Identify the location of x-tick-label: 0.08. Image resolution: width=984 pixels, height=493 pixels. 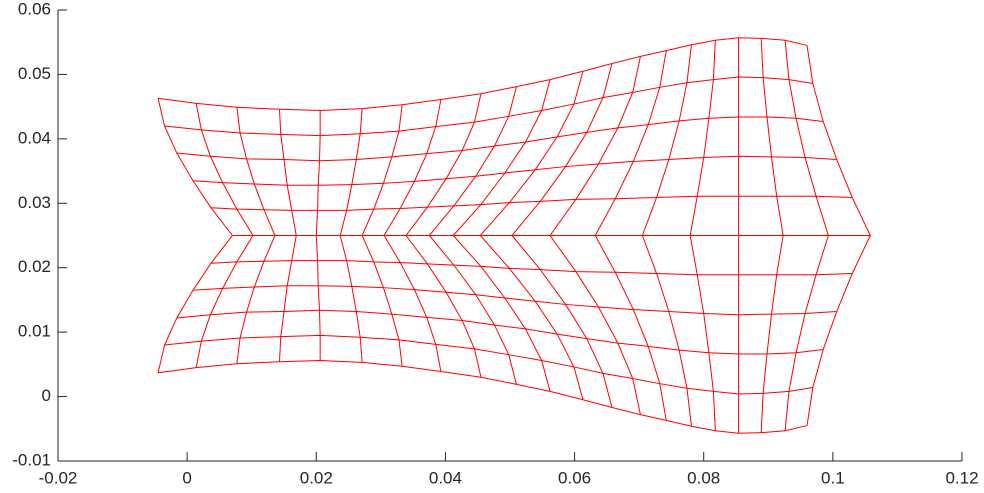
(703, 477).